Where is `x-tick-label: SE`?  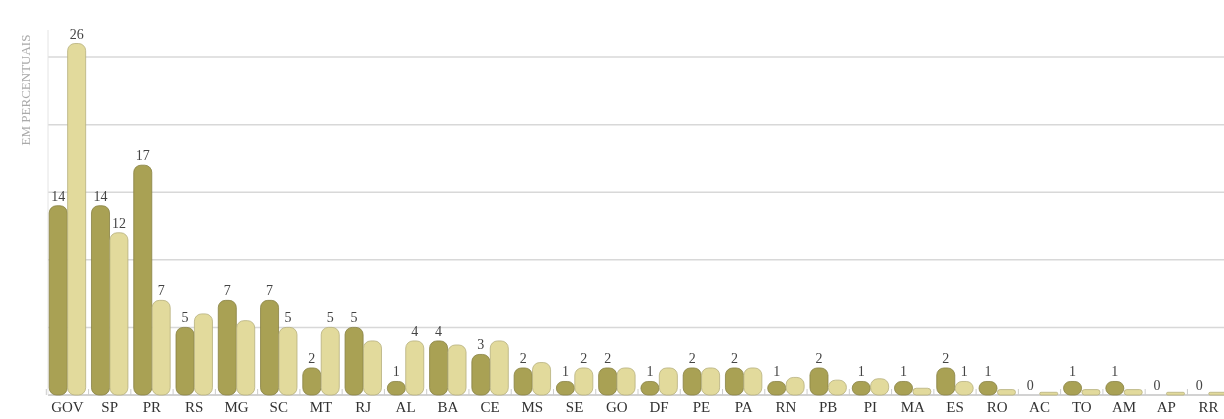 x-tick-label: SE is located at coordinates (574, 407).